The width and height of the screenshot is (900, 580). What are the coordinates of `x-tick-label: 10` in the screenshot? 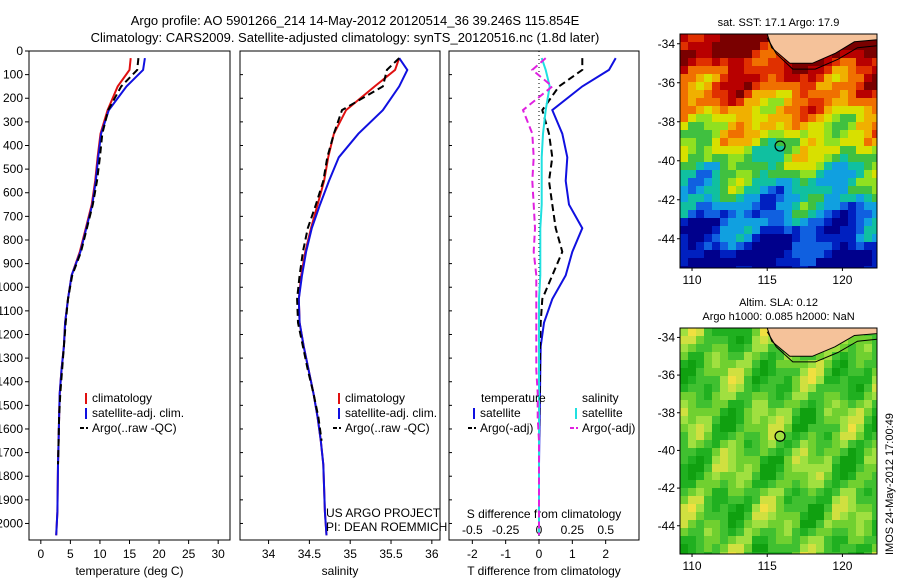 It's located at (100, 554).